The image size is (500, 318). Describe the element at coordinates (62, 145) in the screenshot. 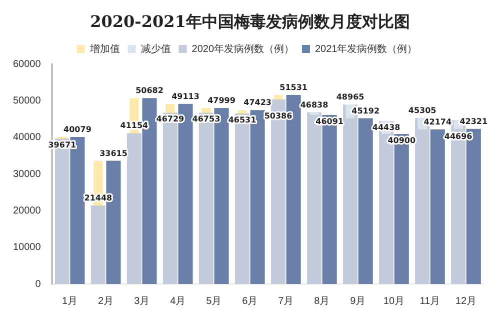

I see `data-label: 39671` at that location.